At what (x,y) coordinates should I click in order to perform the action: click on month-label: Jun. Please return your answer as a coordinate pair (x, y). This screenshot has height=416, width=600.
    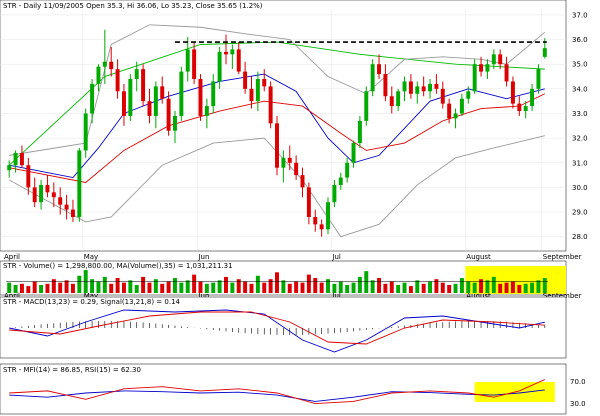
    Looking at the image, I should click on (203, 257).